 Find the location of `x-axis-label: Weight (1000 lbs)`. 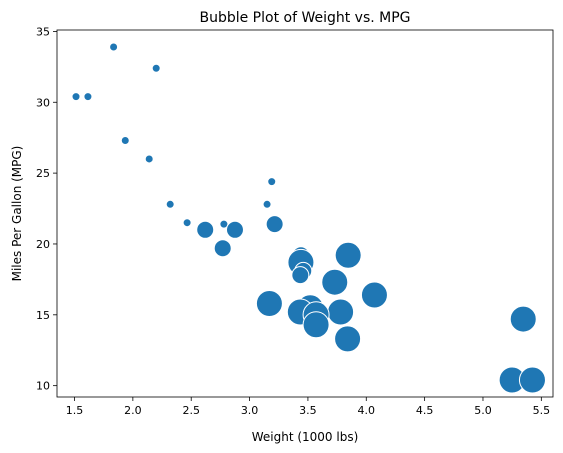

x-axis-label: Weight (1000 lbs) is located at coordinates (305, 437).